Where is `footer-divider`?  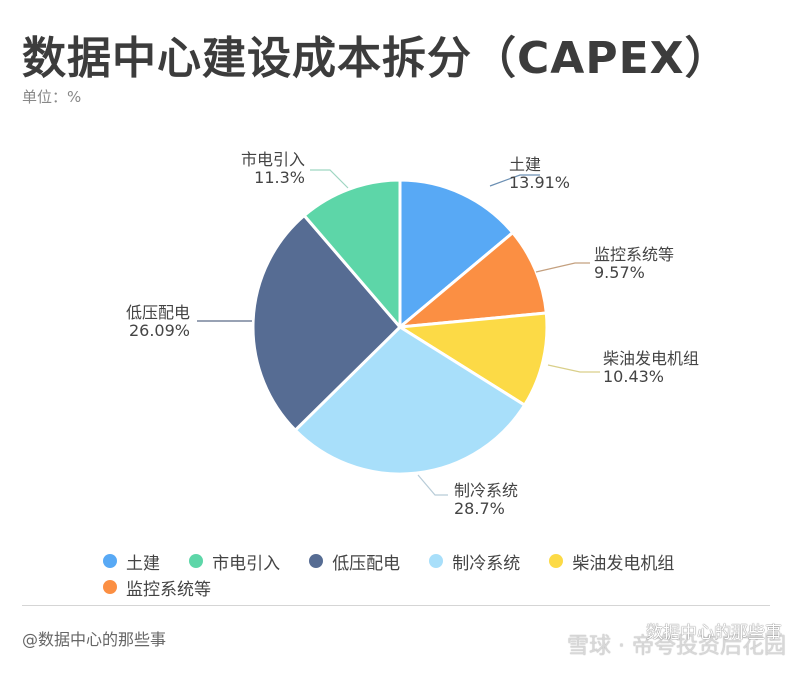 footer-divider is located at coordinates (396, 605).